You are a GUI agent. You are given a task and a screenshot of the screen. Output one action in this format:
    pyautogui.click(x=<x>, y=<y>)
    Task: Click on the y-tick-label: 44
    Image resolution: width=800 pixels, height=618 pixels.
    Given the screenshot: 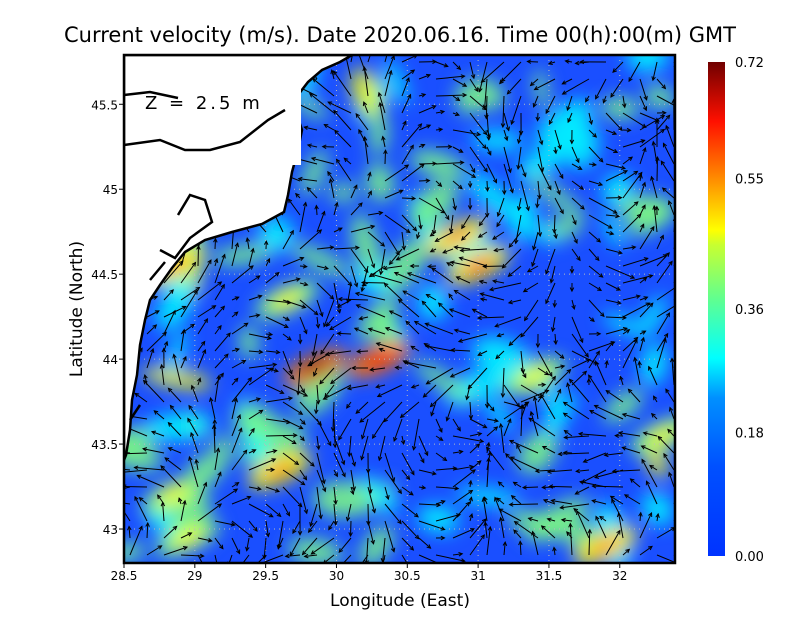 What is the action you would take?
    pyautogui.click(x=110, y=360)
    